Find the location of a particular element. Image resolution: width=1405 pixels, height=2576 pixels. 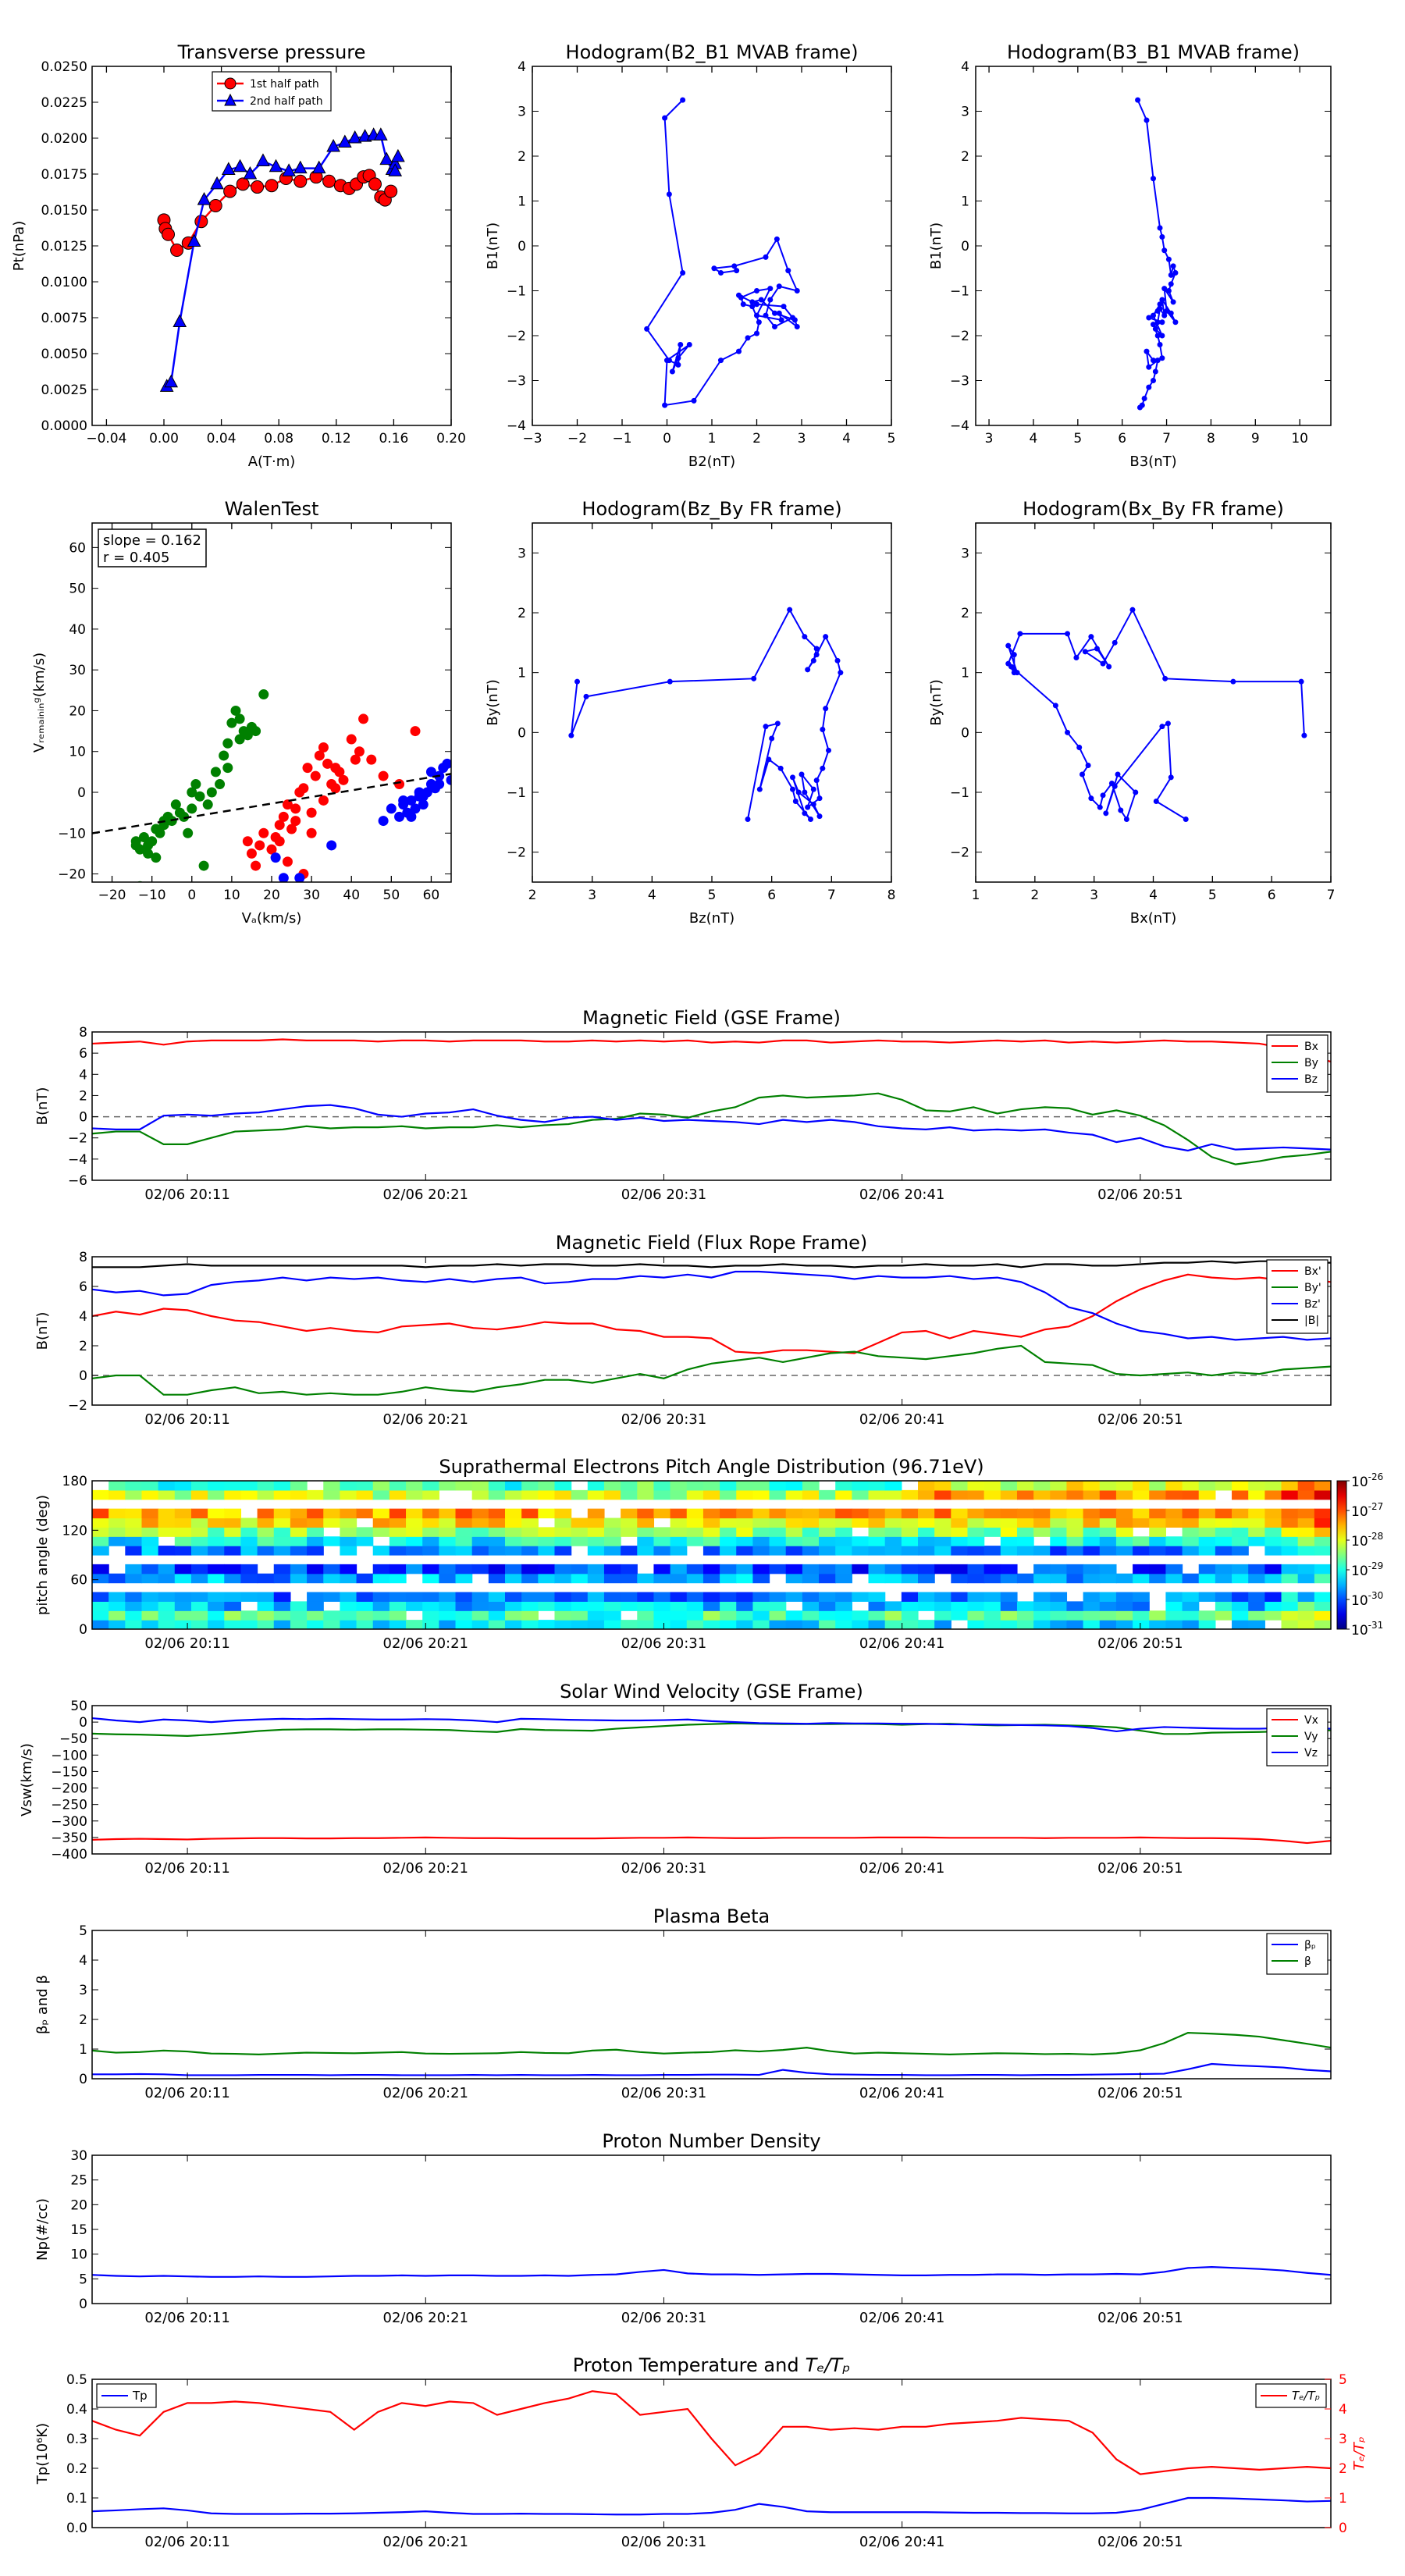

y-tick-label: 25 is located at coordinates (78, 2181).